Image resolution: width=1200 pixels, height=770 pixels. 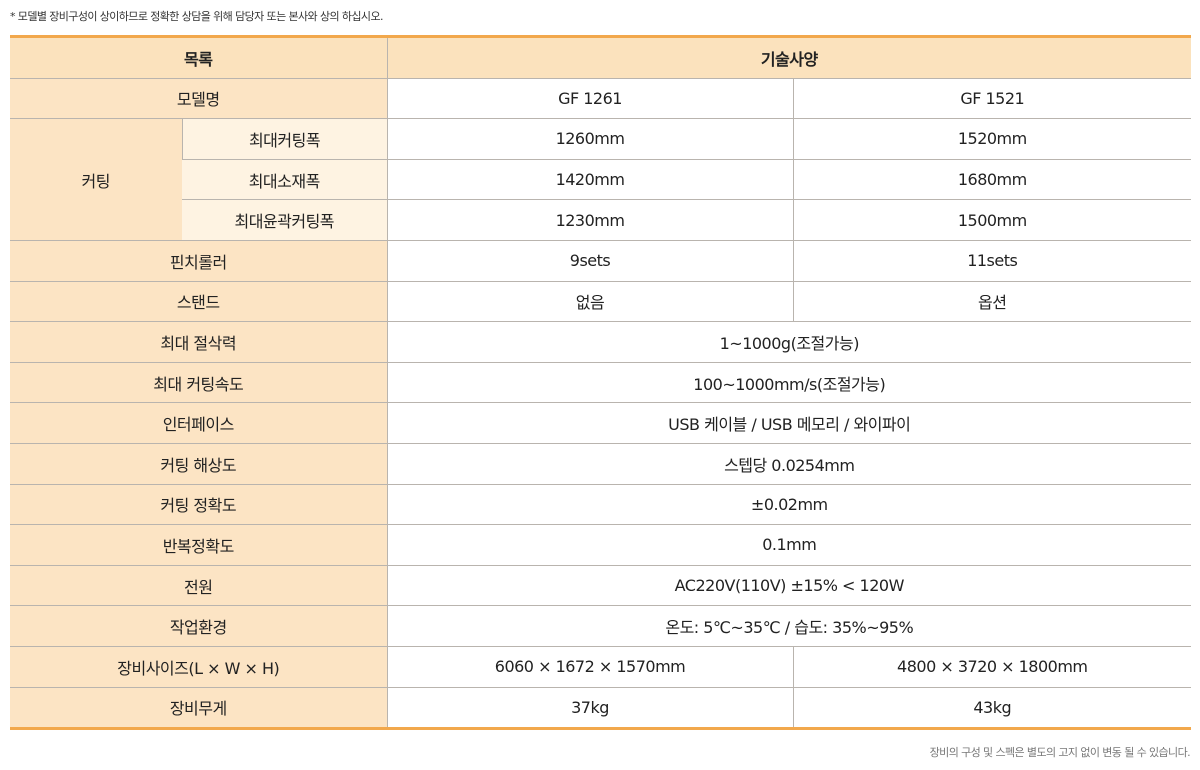 What do you see at coordinates (789, 382) in the screenshot?
I see `speed-value: 100~1000mm/s(조절가능)` at bounding box center [789, 382].